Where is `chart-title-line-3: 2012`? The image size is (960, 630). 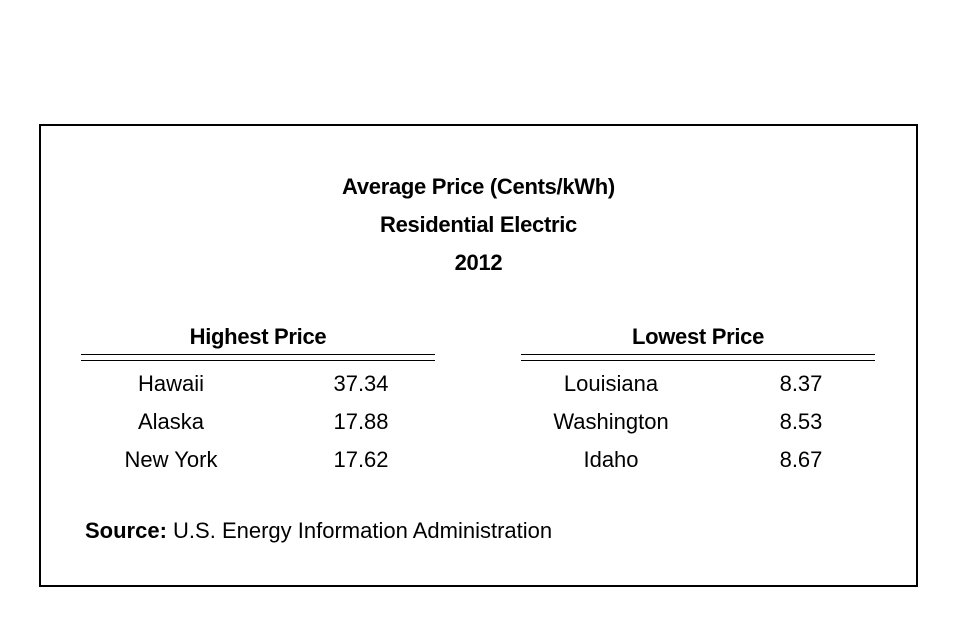
chart-title-line-3: 2012 is located at coordinates (478, 262).